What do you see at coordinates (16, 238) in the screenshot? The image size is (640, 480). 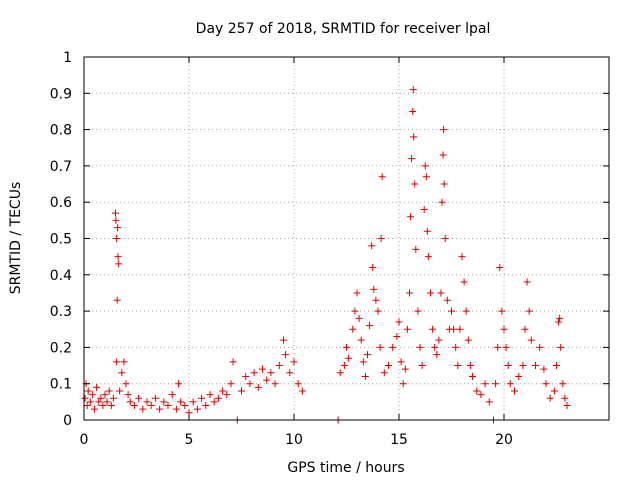 I see `y-axis-label: SRMTID / TECUs` at bounding box center [16, 238].